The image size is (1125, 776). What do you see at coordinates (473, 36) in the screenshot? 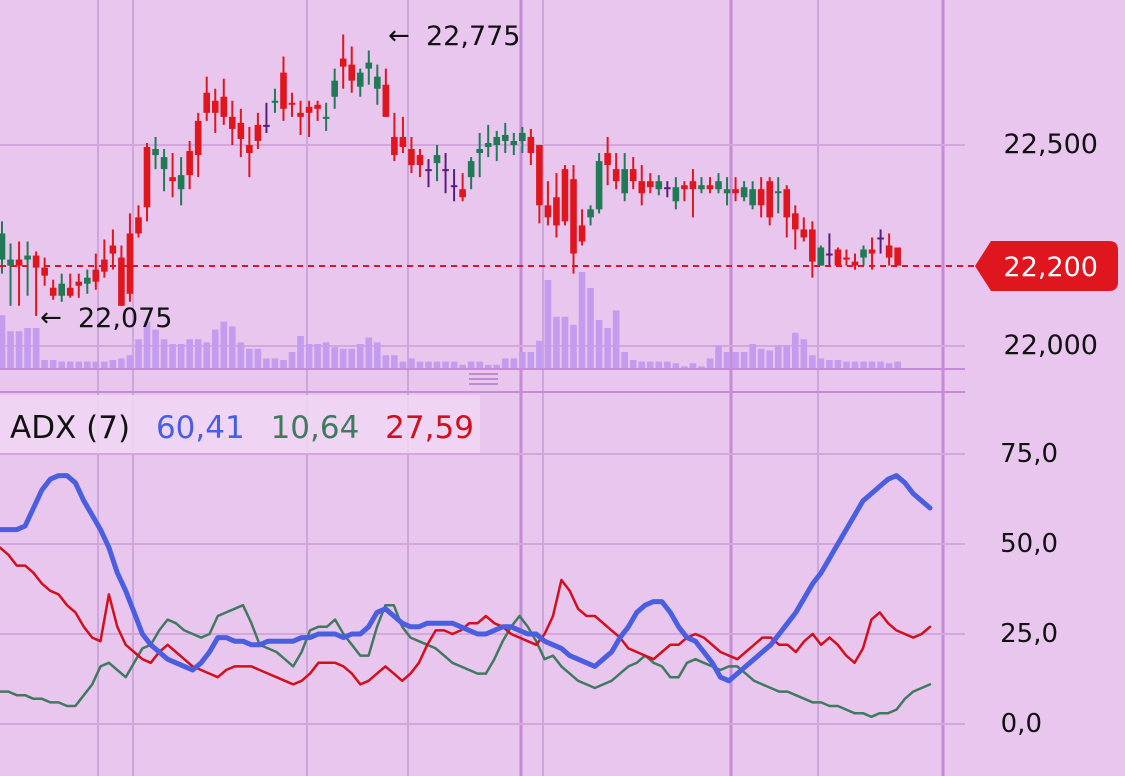
I see `high-label: 22,775` at bounding box center [473, 36].